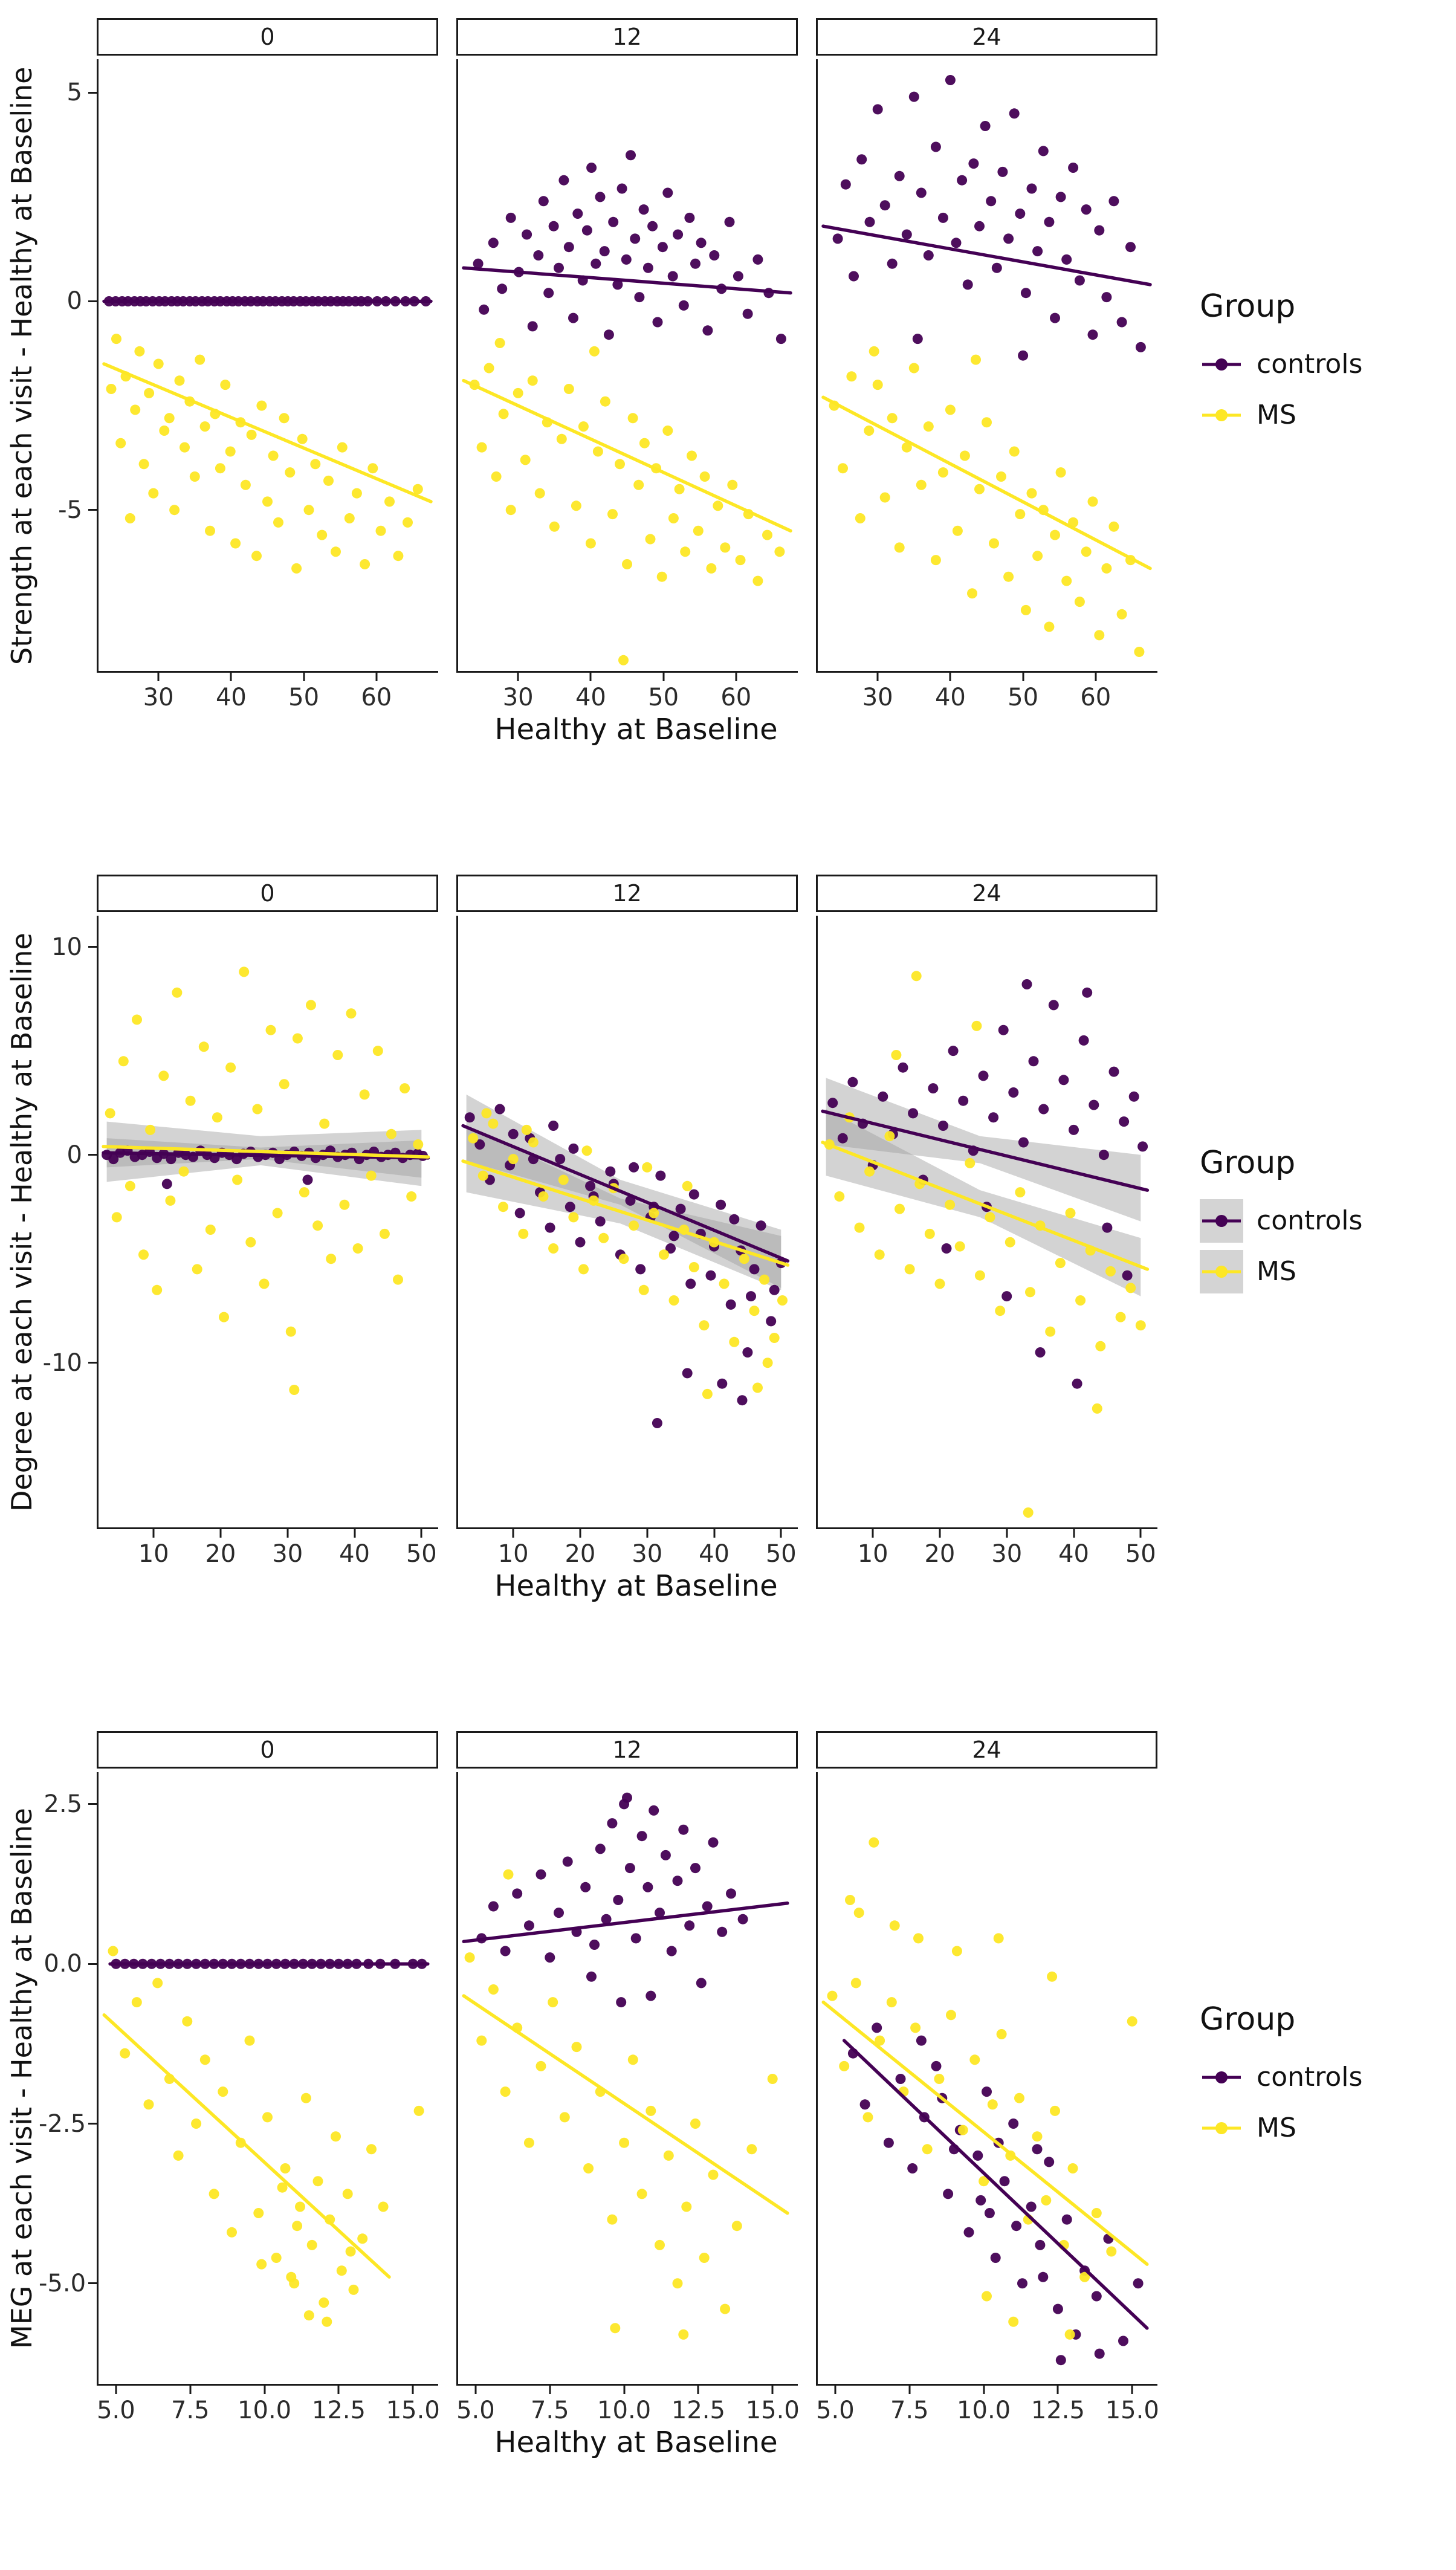 This screenshot has width=1456, height=2570. What do you see at coordinates (66, 947) in the screenshot?
I see `y-tick-label: 10` at bounding box center [66, 947].